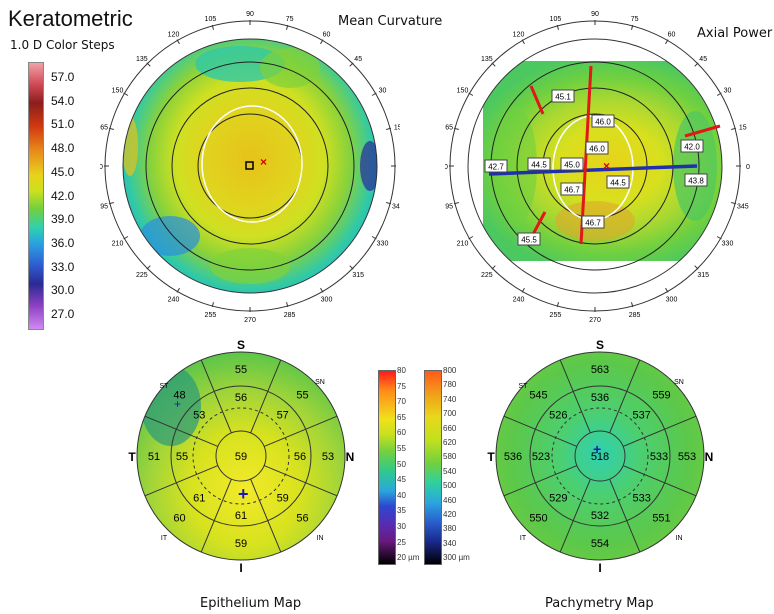 This screenshot has height=614, width=774. What do you see at coordinates (642, 415) in the screenshot?
I see `sector-value: 537` at bounding box center [642, 415].